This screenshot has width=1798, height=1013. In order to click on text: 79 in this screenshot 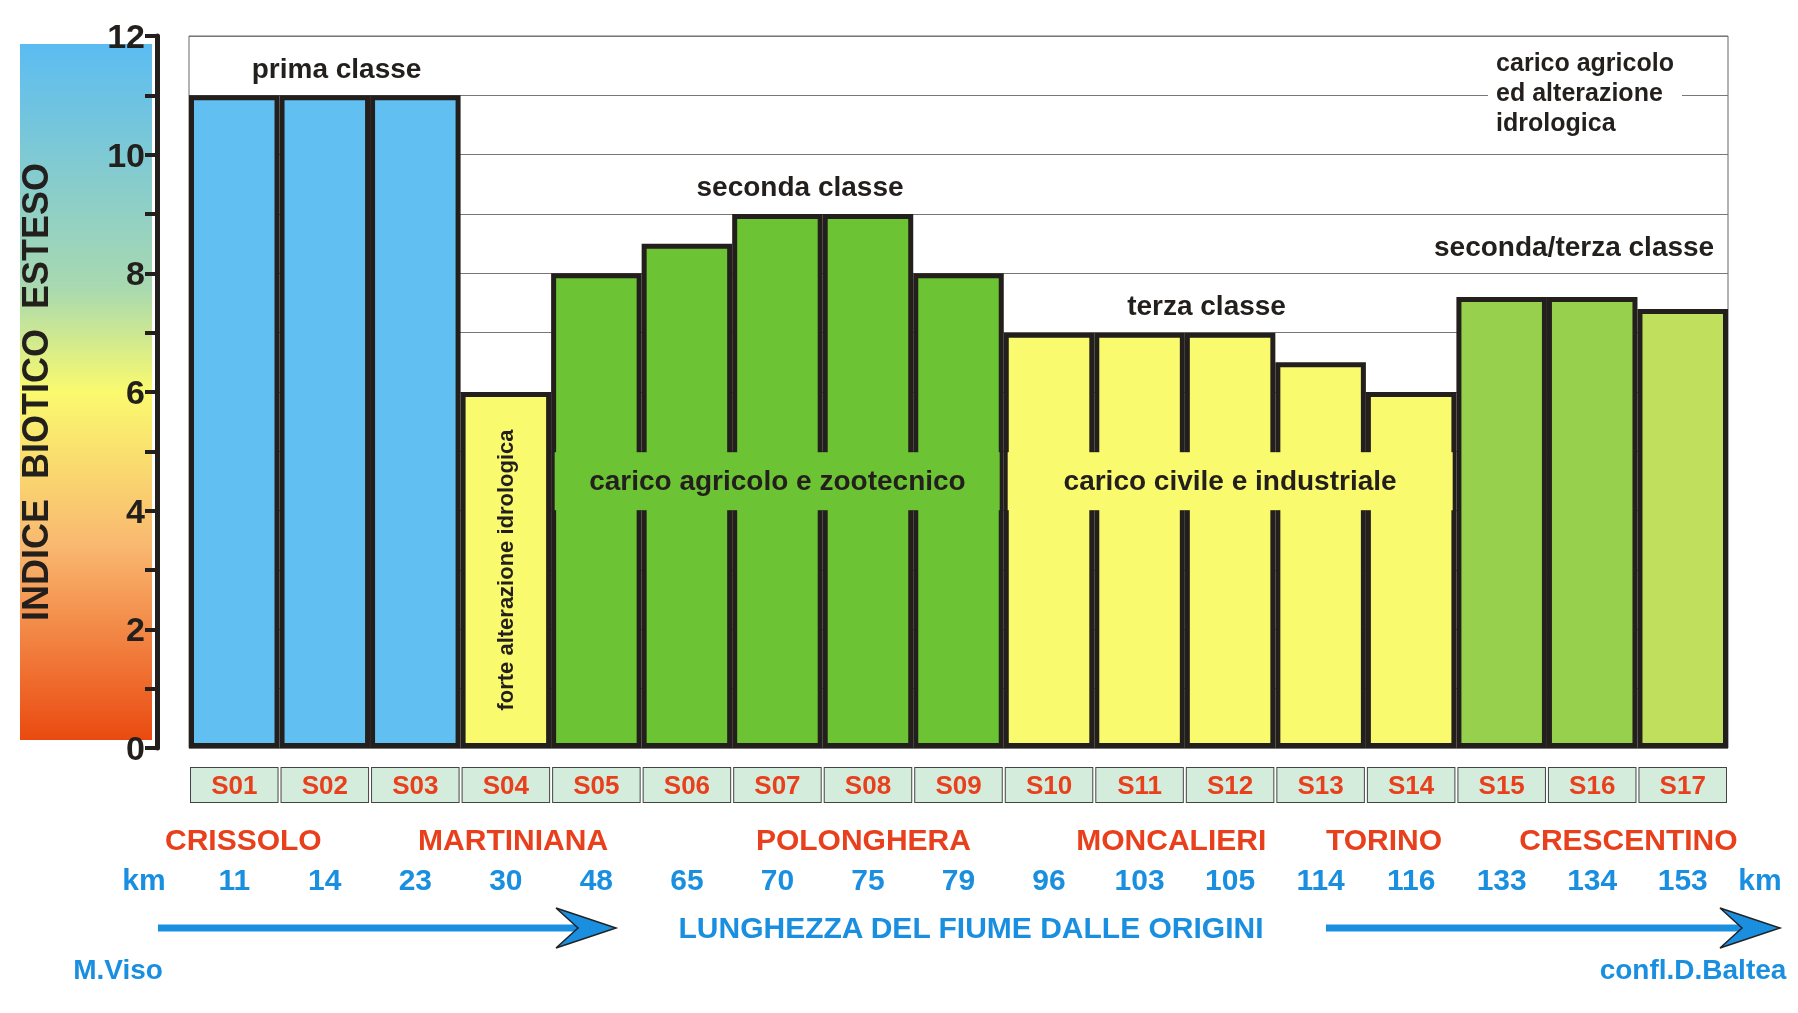, I will do `click(958, 880)`.